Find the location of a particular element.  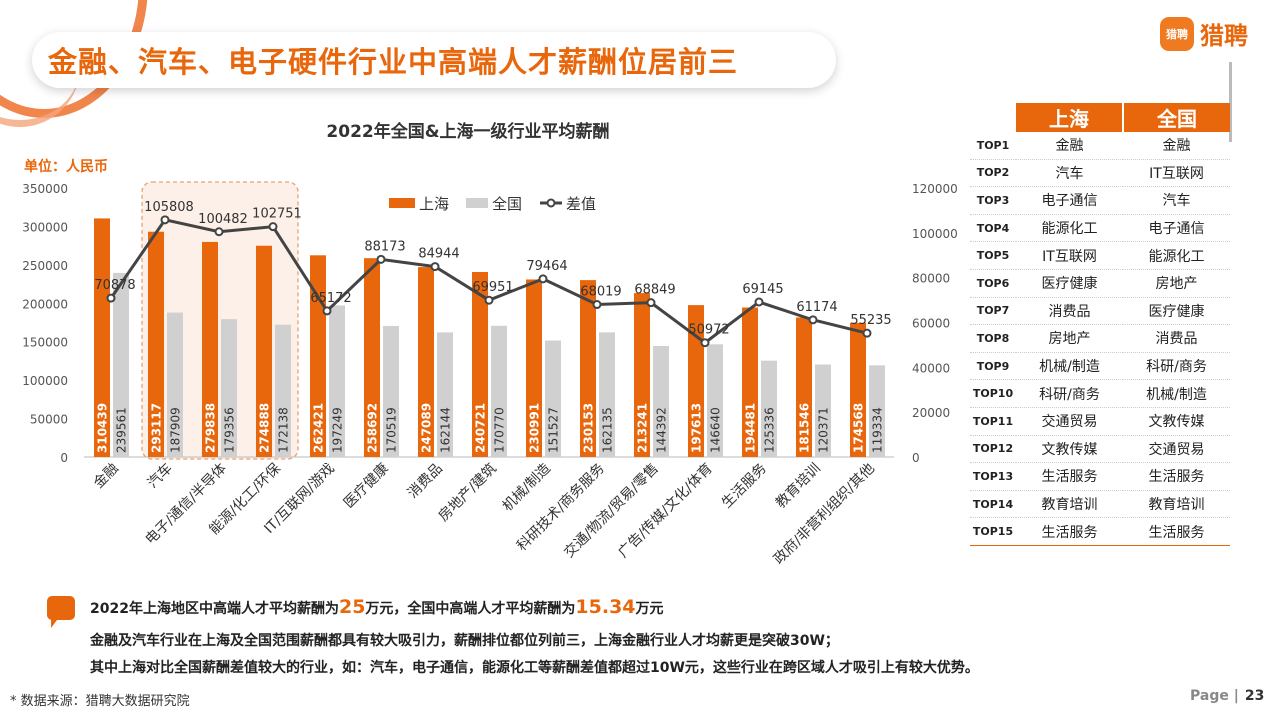

y2-tick-label: 100000 is located at coordinates (935, 234).